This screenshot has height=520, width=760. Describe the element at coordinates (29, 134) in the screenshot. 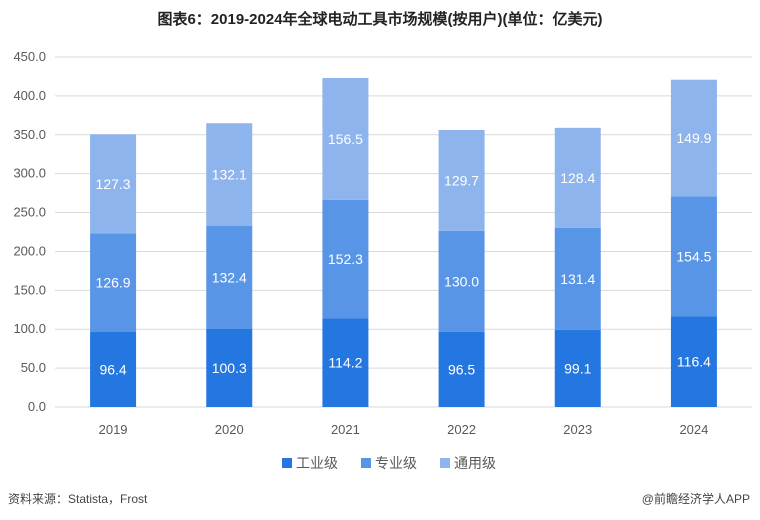

I see `y-tick-label: 350.0` at that location.